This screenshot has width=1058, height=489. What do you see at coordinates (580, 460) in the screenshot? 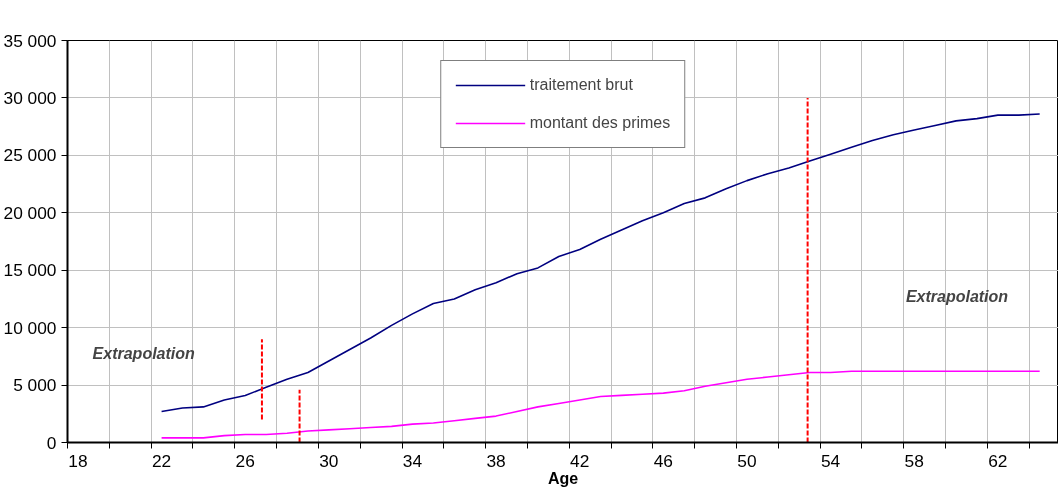
I see `x-tick-label: 42` at bounding box center [580, 460].